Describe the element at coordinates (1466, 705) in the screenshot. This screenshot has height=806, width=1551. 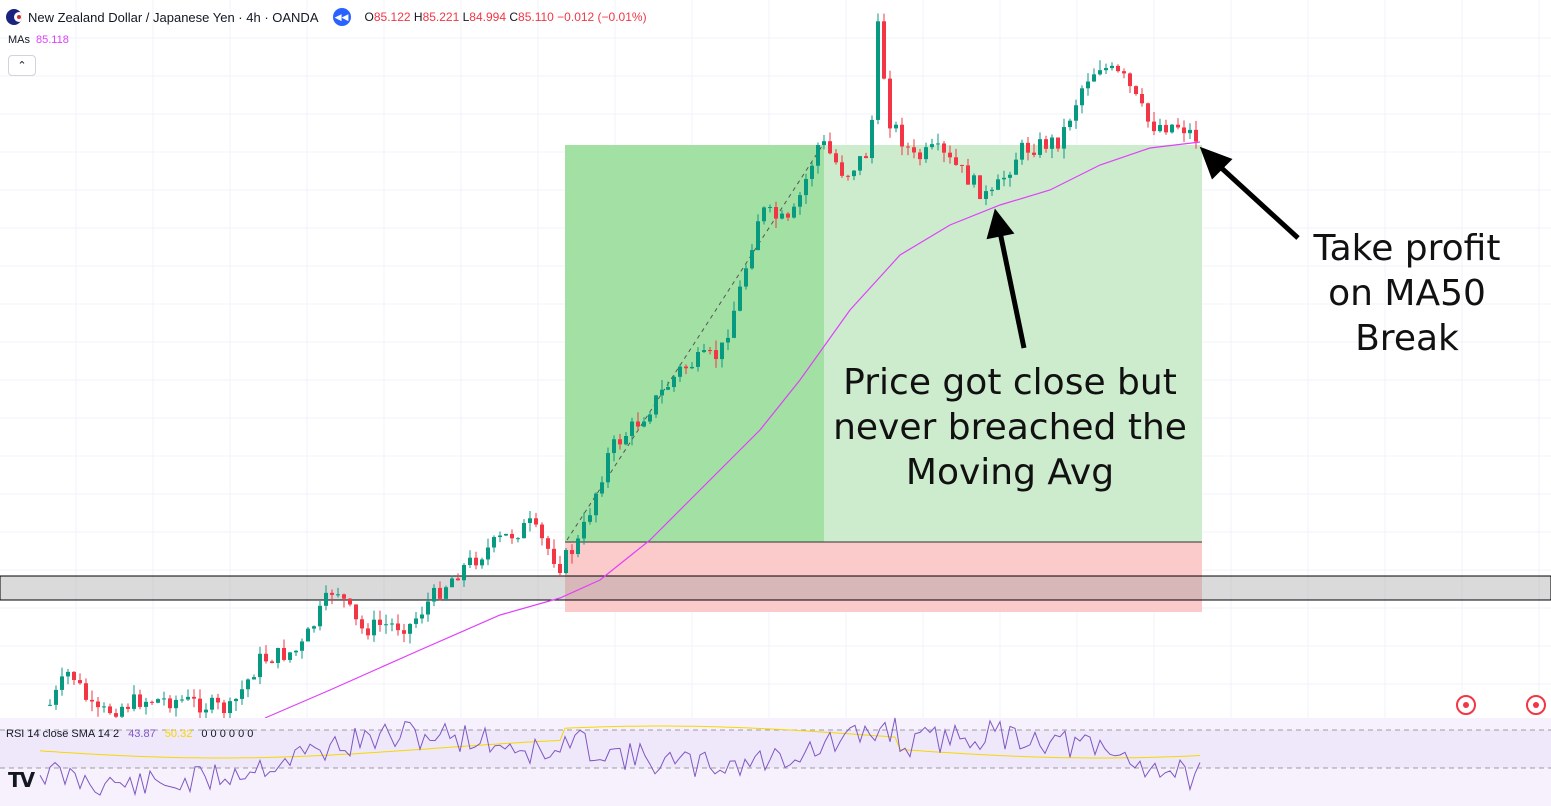
I see `target-icon` at that location.